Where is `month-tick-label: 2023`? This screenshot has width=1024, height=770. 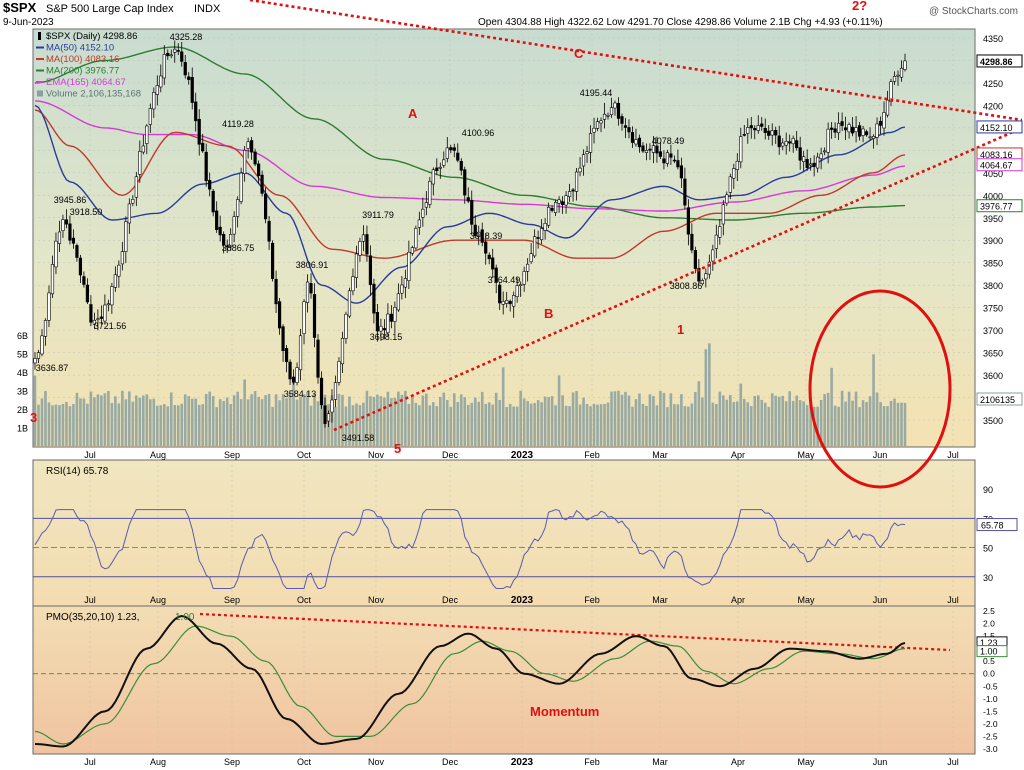
month-tick-label: 2023 is located at coordinates (522, 762).